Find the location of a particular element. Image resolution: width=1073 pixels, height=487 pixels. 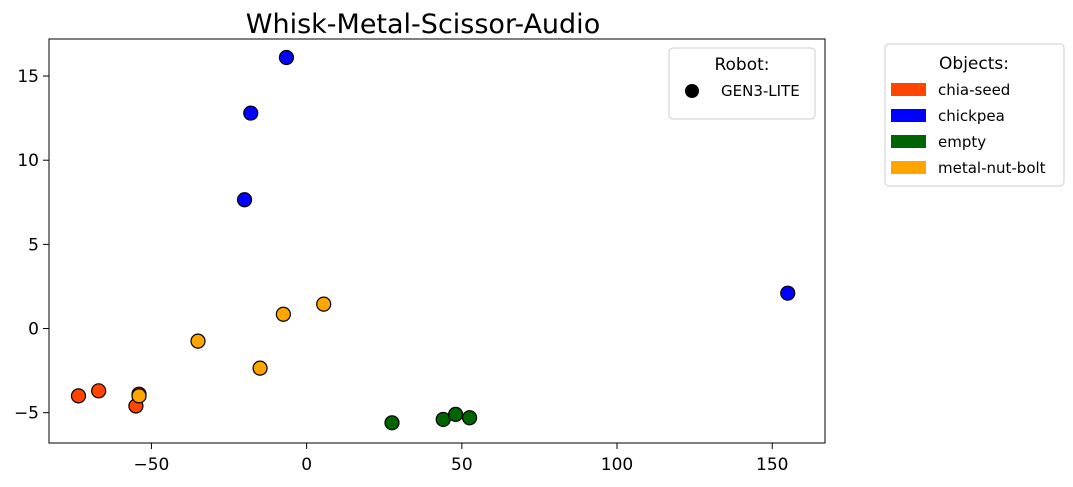

x-tick-label: 100 is located at coordinates (617, 465).